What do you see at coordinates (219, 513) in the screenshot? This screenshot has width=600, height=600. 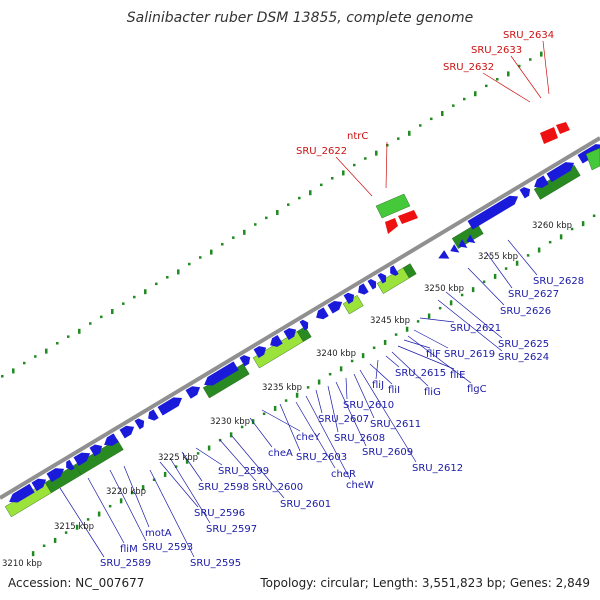 I see `gene-label: SRU_2596` at bounding box center [219, 513].